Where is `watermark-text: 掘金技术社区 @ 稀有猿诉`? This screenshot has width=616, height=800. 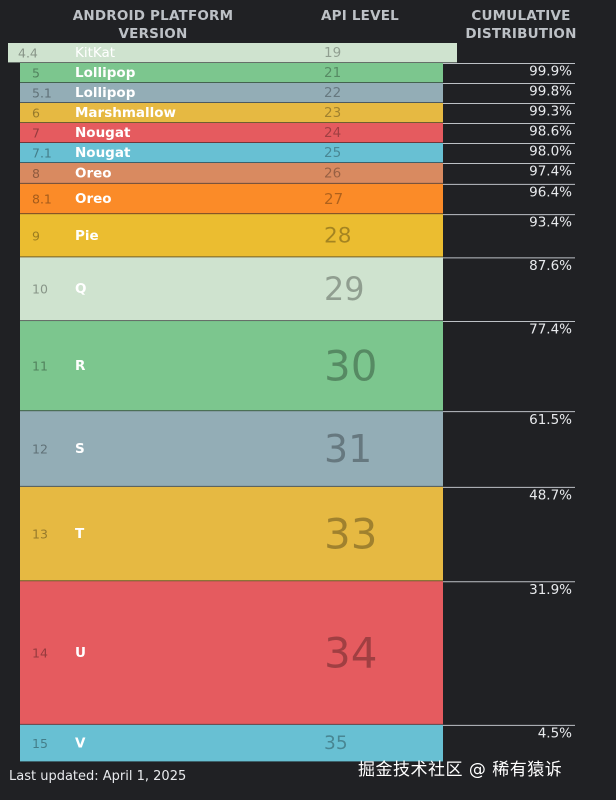 watermark-text: 掘金技术社区 @ 稀有猿诉 is located at coordinates (460, 770).